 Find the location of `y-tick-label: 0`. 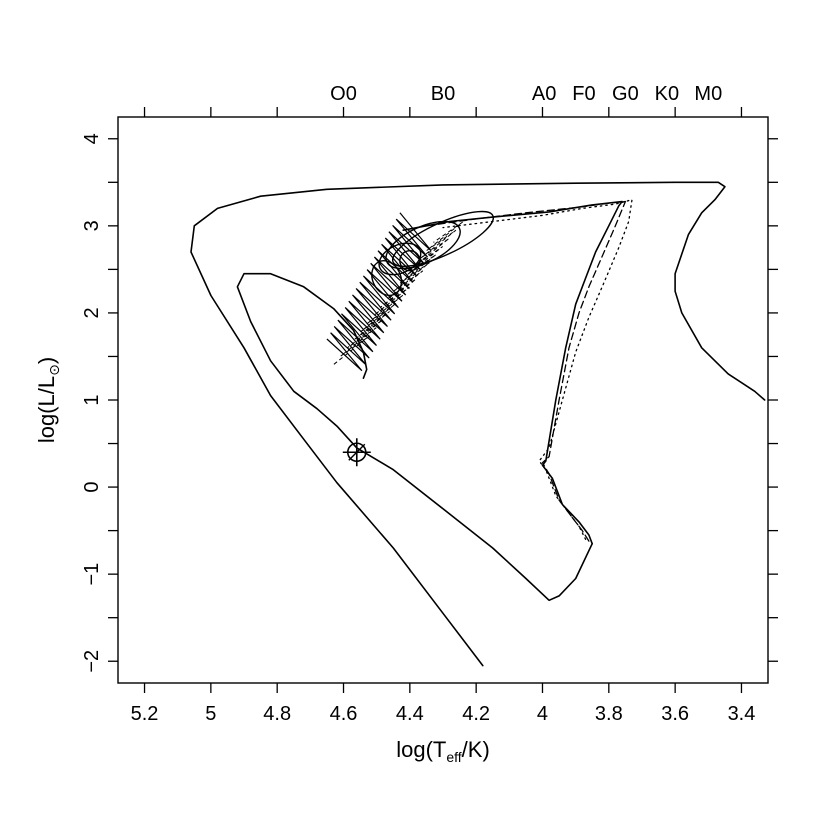

y-tick-label: 0 is located at coordinates (92, 487).